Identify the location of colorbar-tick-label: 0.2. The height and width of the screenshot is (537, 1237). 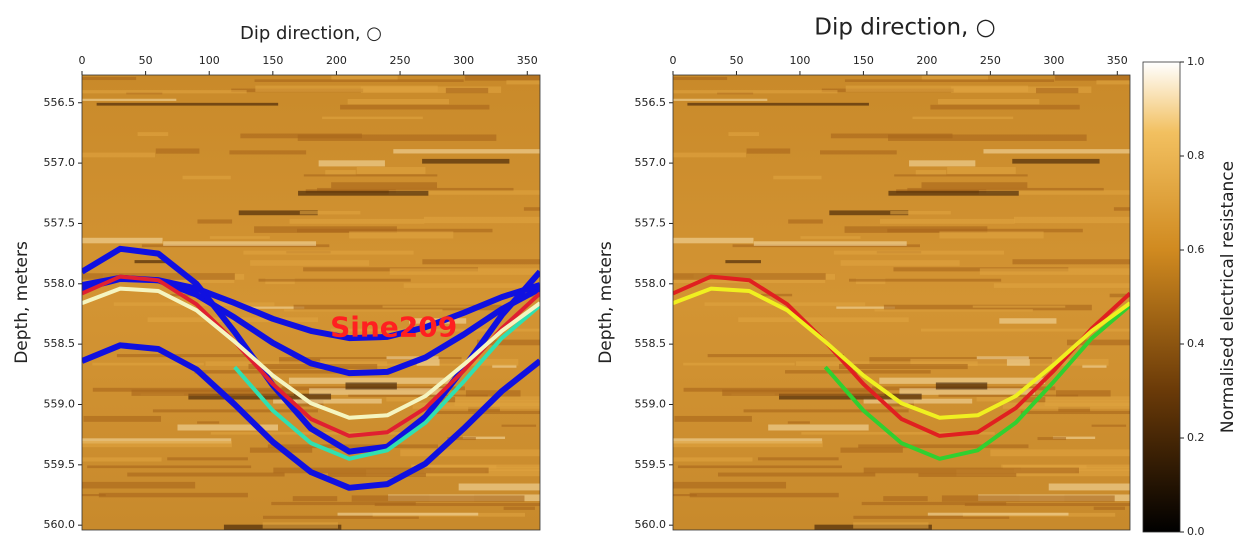
(1196, 437).